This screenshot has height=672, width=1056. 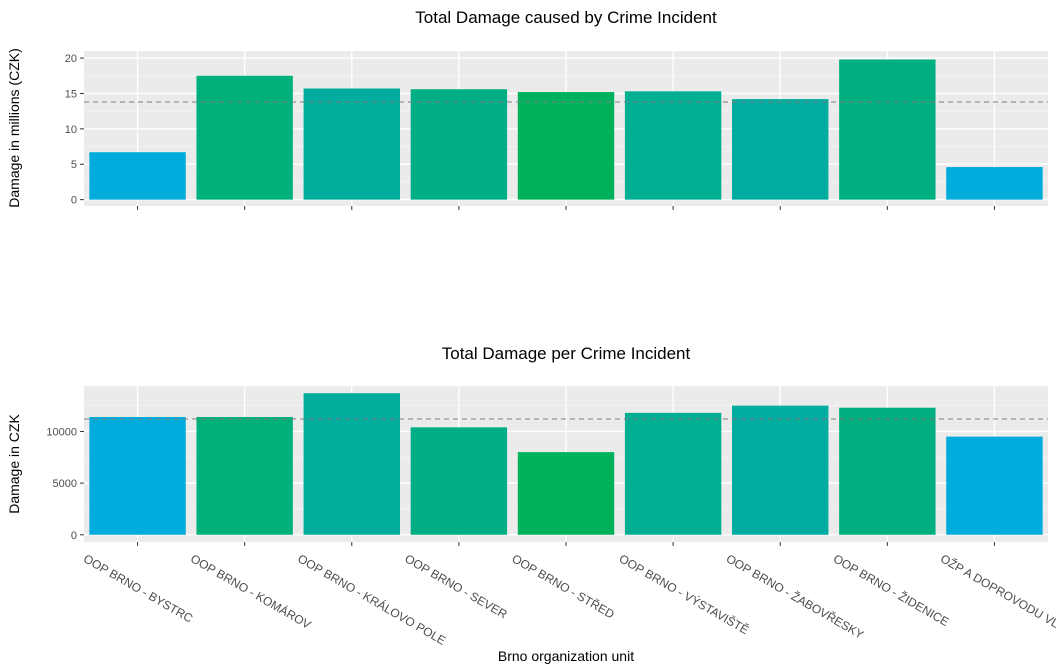 I want to click on x-axis-label: Brno organization unit, so click(x=566, y=656).